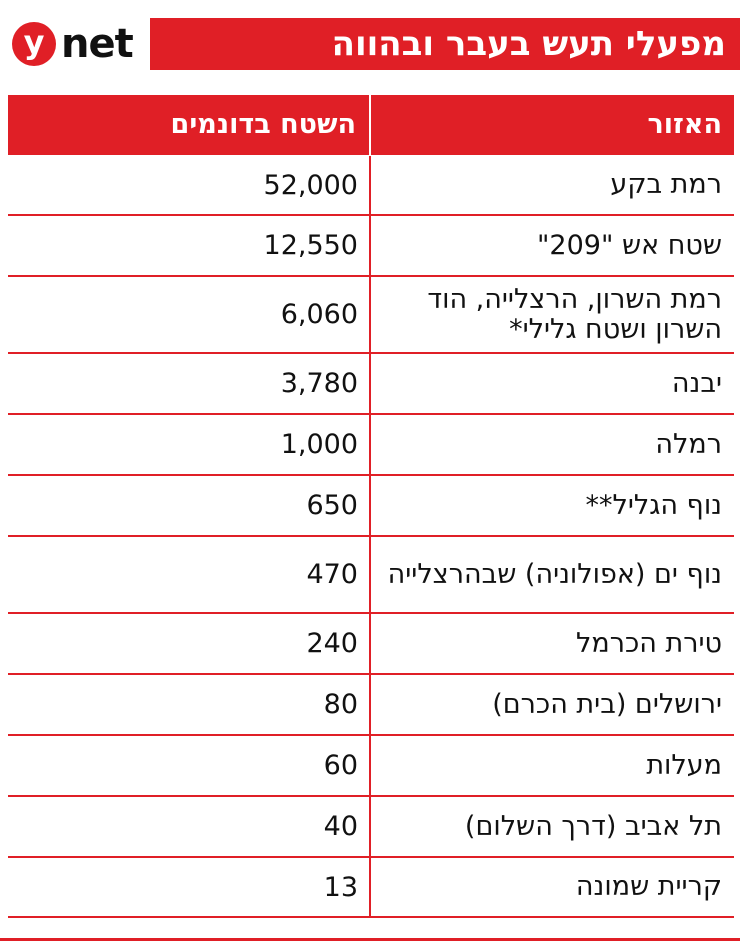  Describe the element at coordinates (332, 574) in the screenshot. I see `cell-size: 470` at that location.